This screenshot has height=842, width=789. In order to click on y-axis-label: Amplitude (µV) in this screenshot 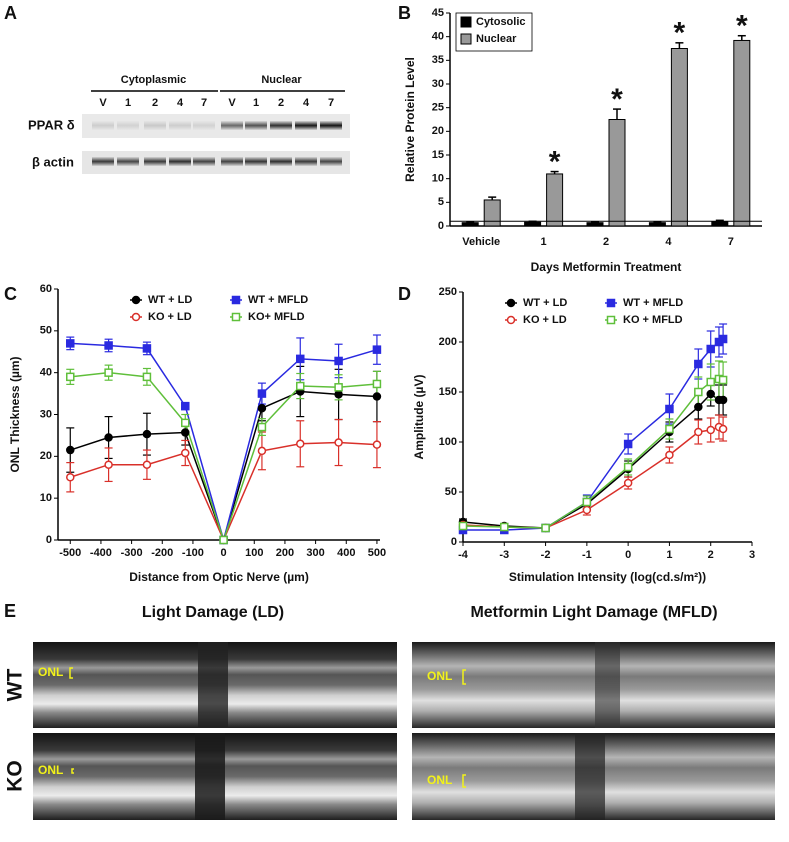, I will do `click(419, 417)`.